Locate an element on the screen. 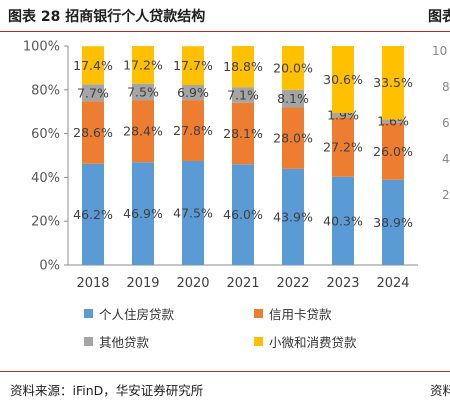 The image size is (450, 402). data-label: 46.0% is located at coordinates (243, 214).